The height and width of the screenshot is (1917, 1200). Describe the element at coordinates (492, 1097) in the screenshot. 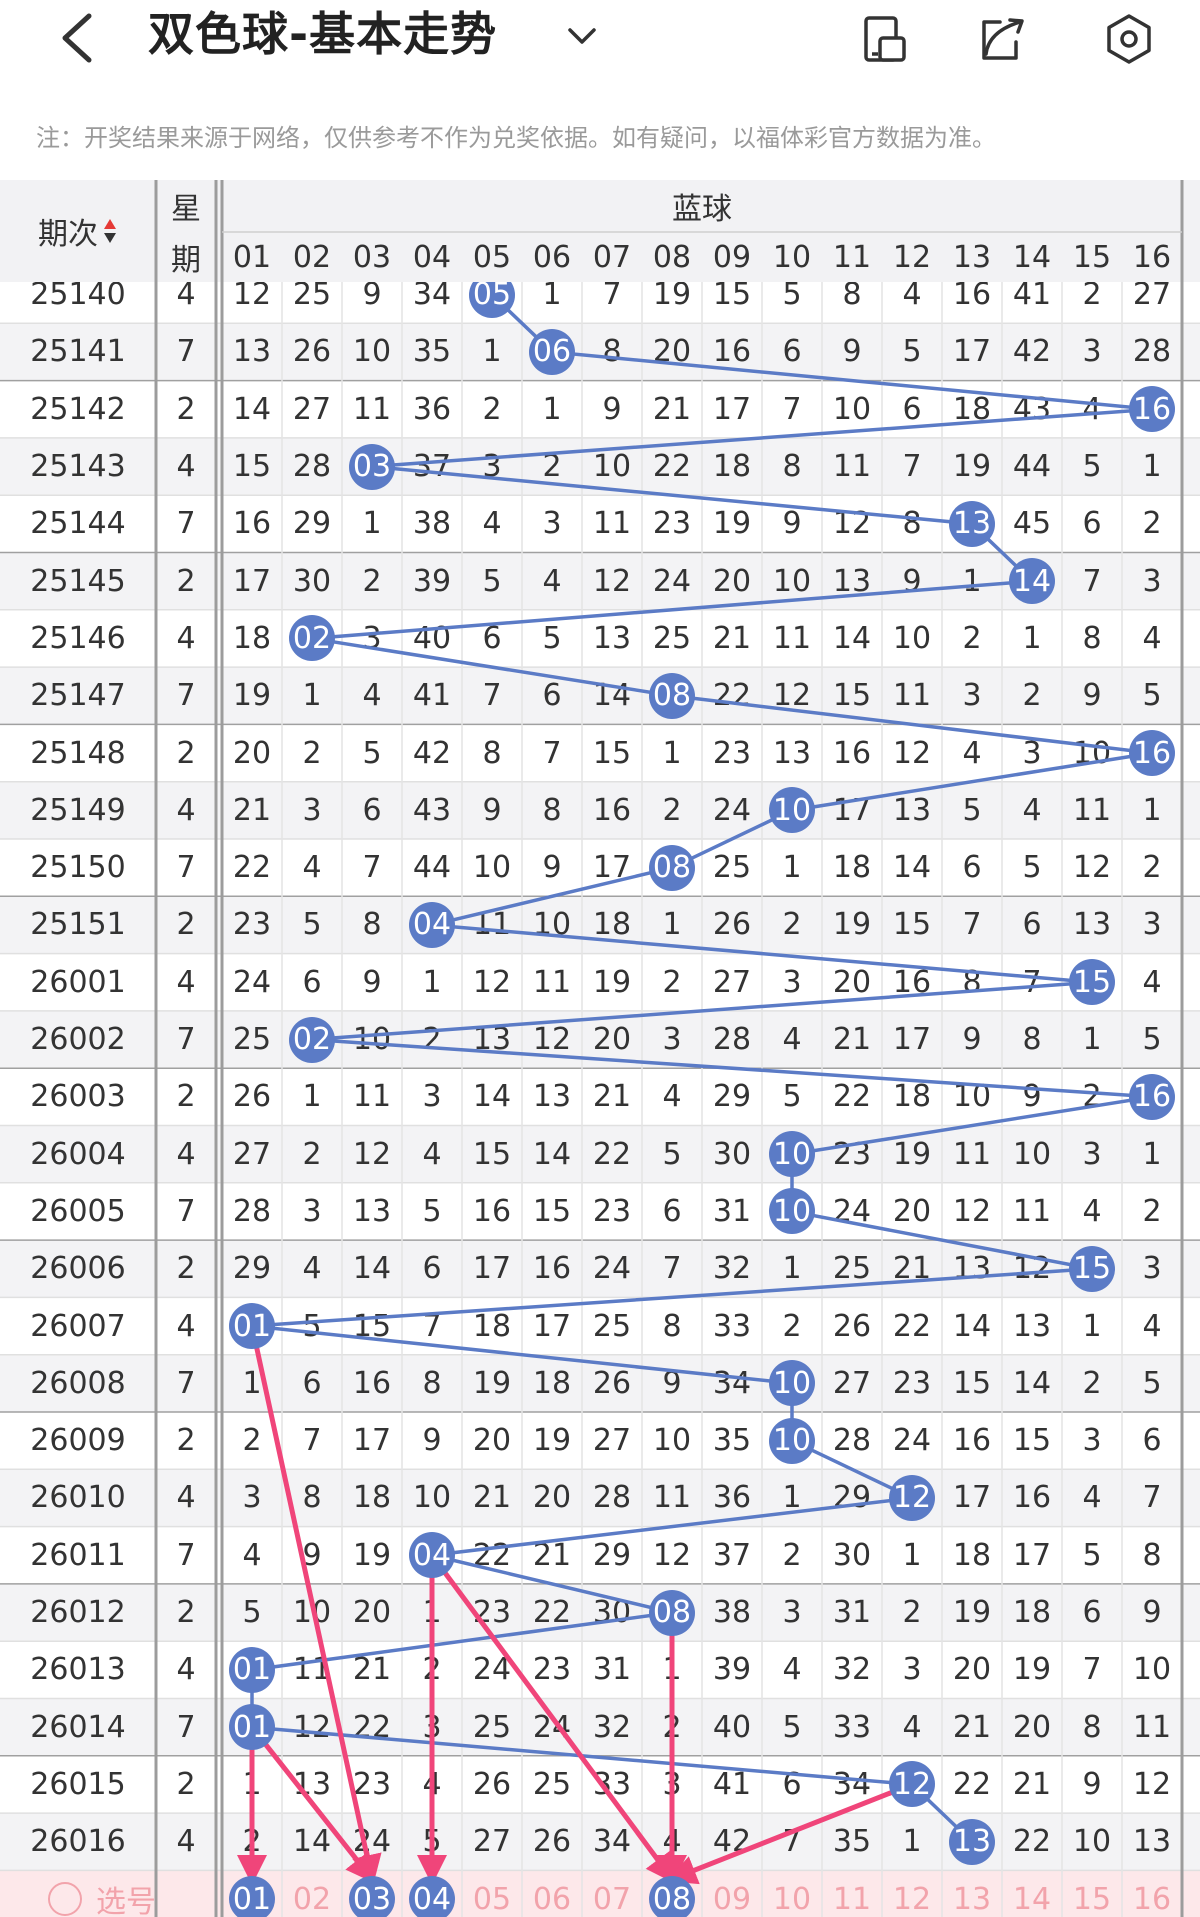

I see `miss-count-cell: 14` at that location.